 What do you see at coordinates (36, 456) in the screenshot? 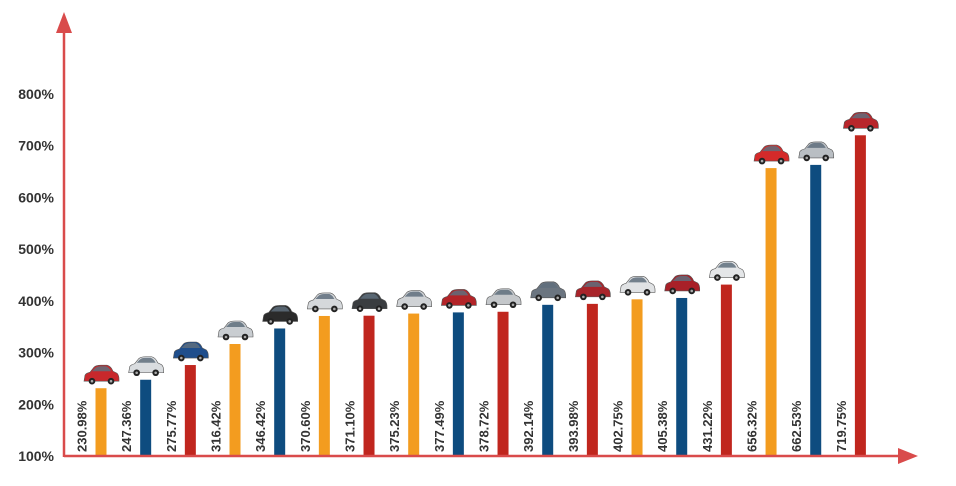
I see `y-tick-label: 100%` at bounding box center [36, 456].